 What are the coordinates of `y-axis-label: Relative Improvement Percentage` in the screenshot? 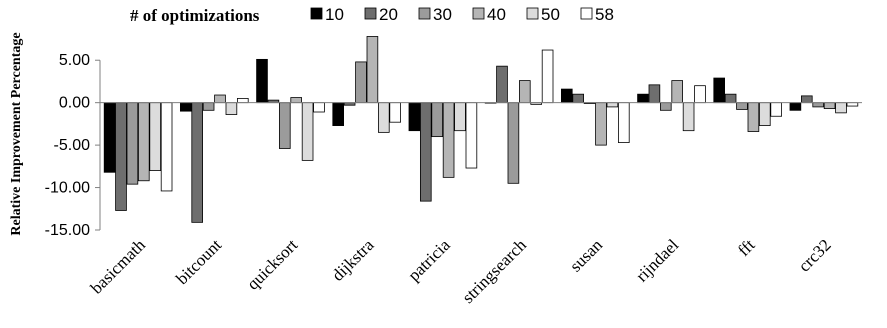 It's located at (16, 133).